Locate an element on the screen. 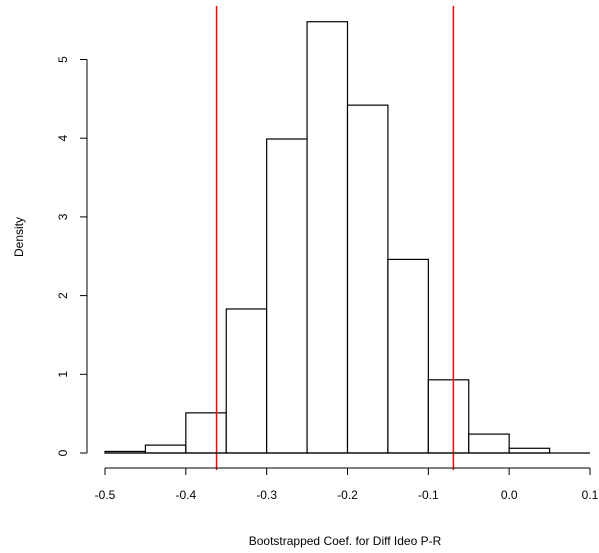 The image size is (599, 553). x-axis: -0.5 -0.4 -0.3 -0.2 -0.1 0.0 0.1 is located at coordinates (347, 477).